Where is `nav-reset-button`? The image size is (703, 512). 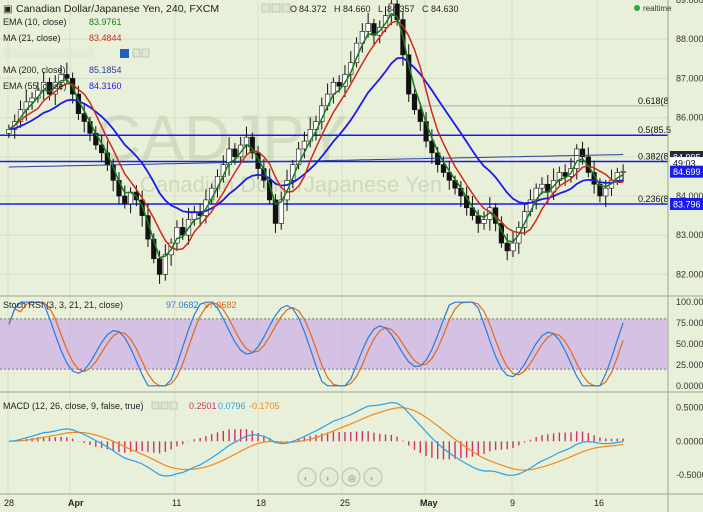 nav-reset-button is located at coordinates (351, 477).